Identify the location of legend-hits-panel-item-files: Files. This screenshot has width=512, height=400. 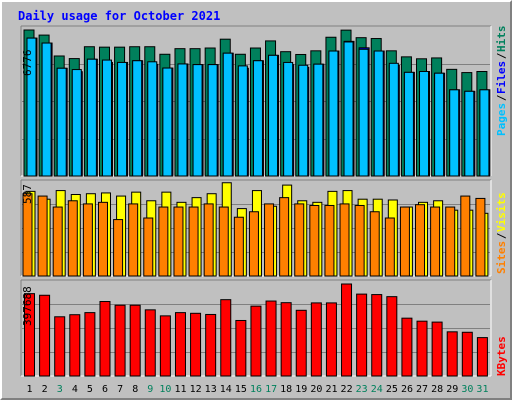
(501, 77).